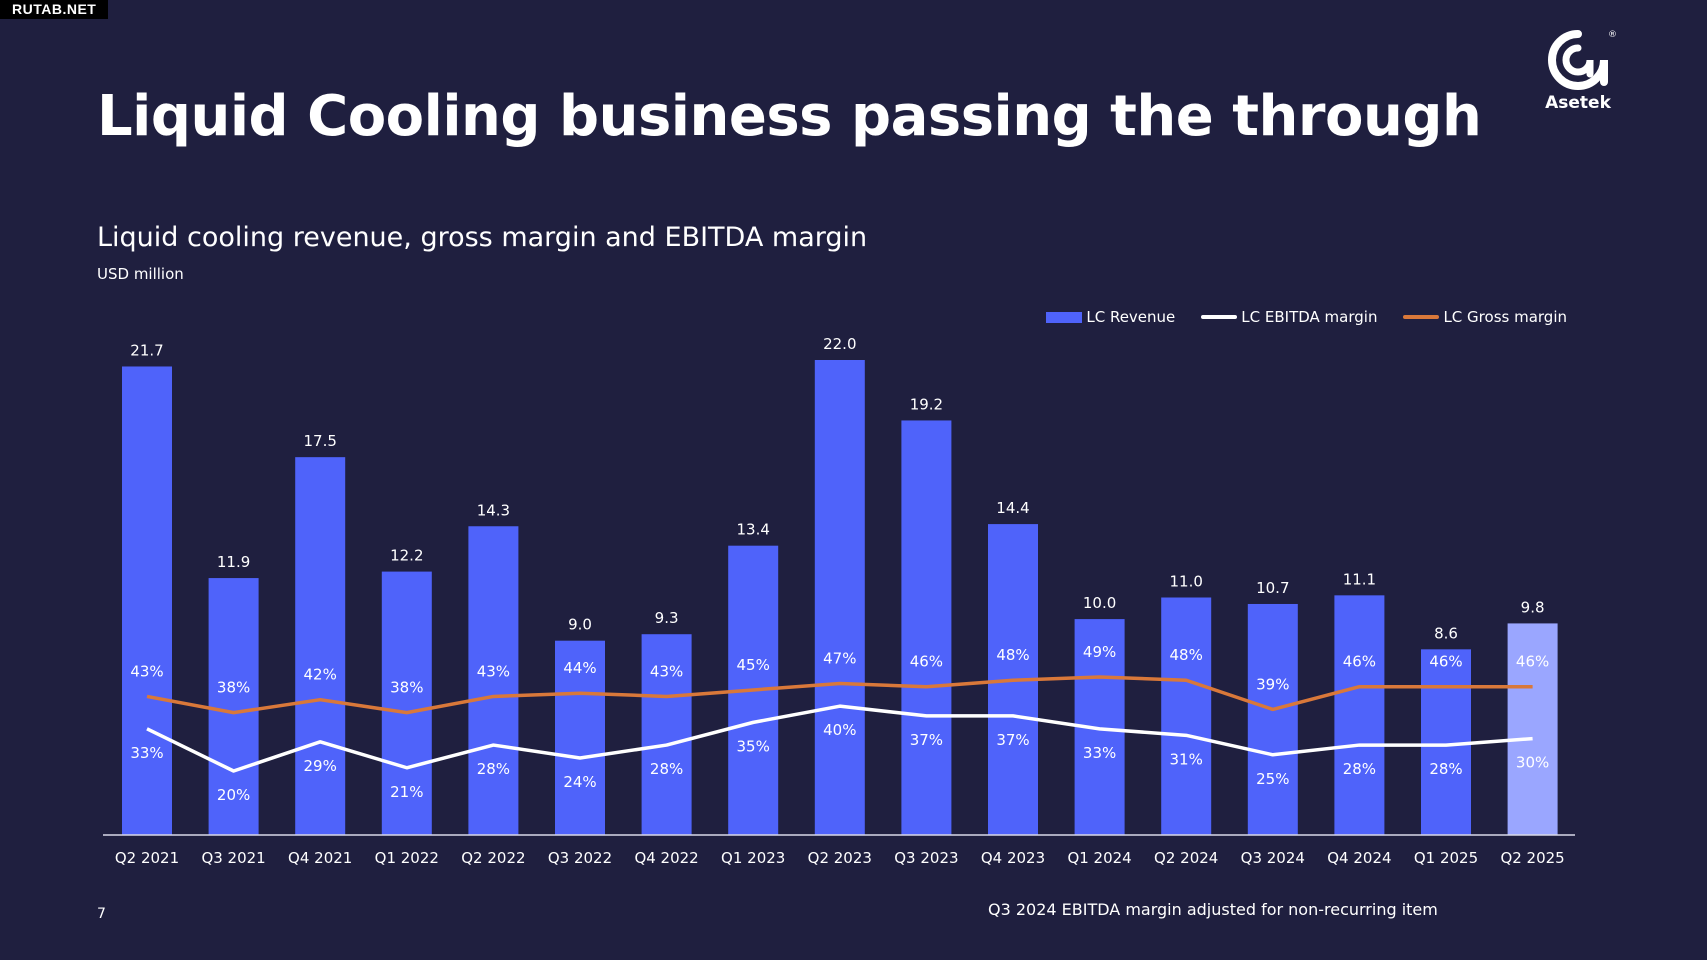 This screenshot has height=960, width=1707. What do you see at coordinates (666, 858) in the screenshot?
I see `x-tick-label: Q4 2022` at bounding box center [666, 858].